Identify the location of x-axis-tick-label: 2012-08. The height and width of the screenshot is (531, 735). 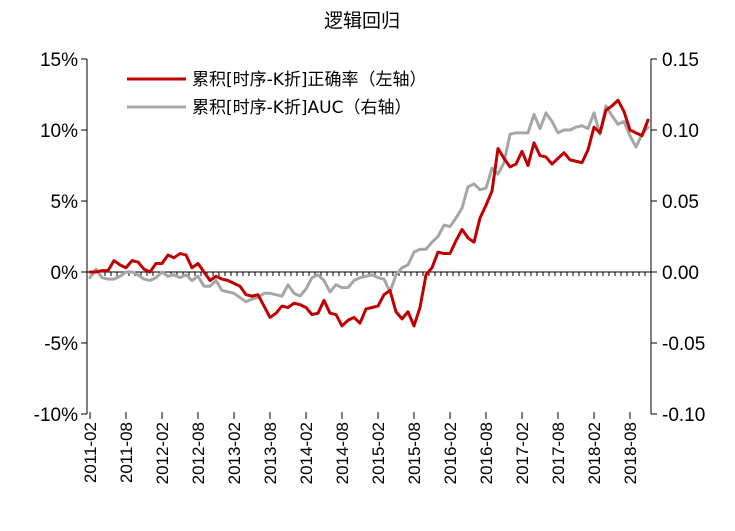
(198, 453).